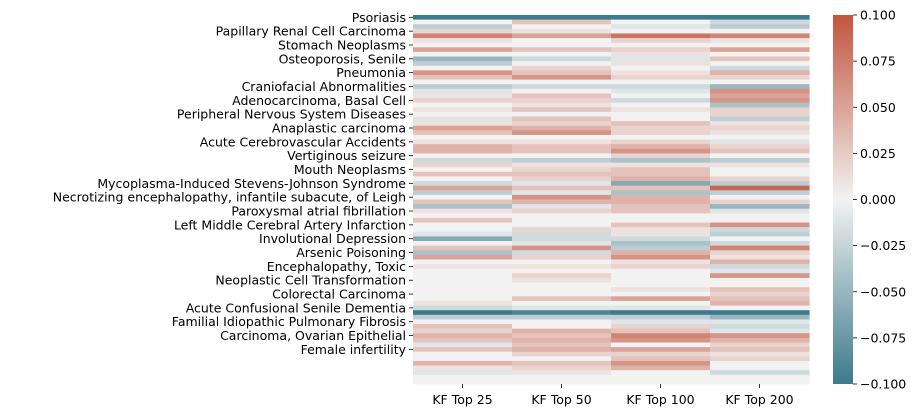 The height and width of the screenshot is (418, 923). Describe the element at coordinates (324, 86) in the screenshot. I see `y-tick-label: Craniofacial Abnormalities` at that location.